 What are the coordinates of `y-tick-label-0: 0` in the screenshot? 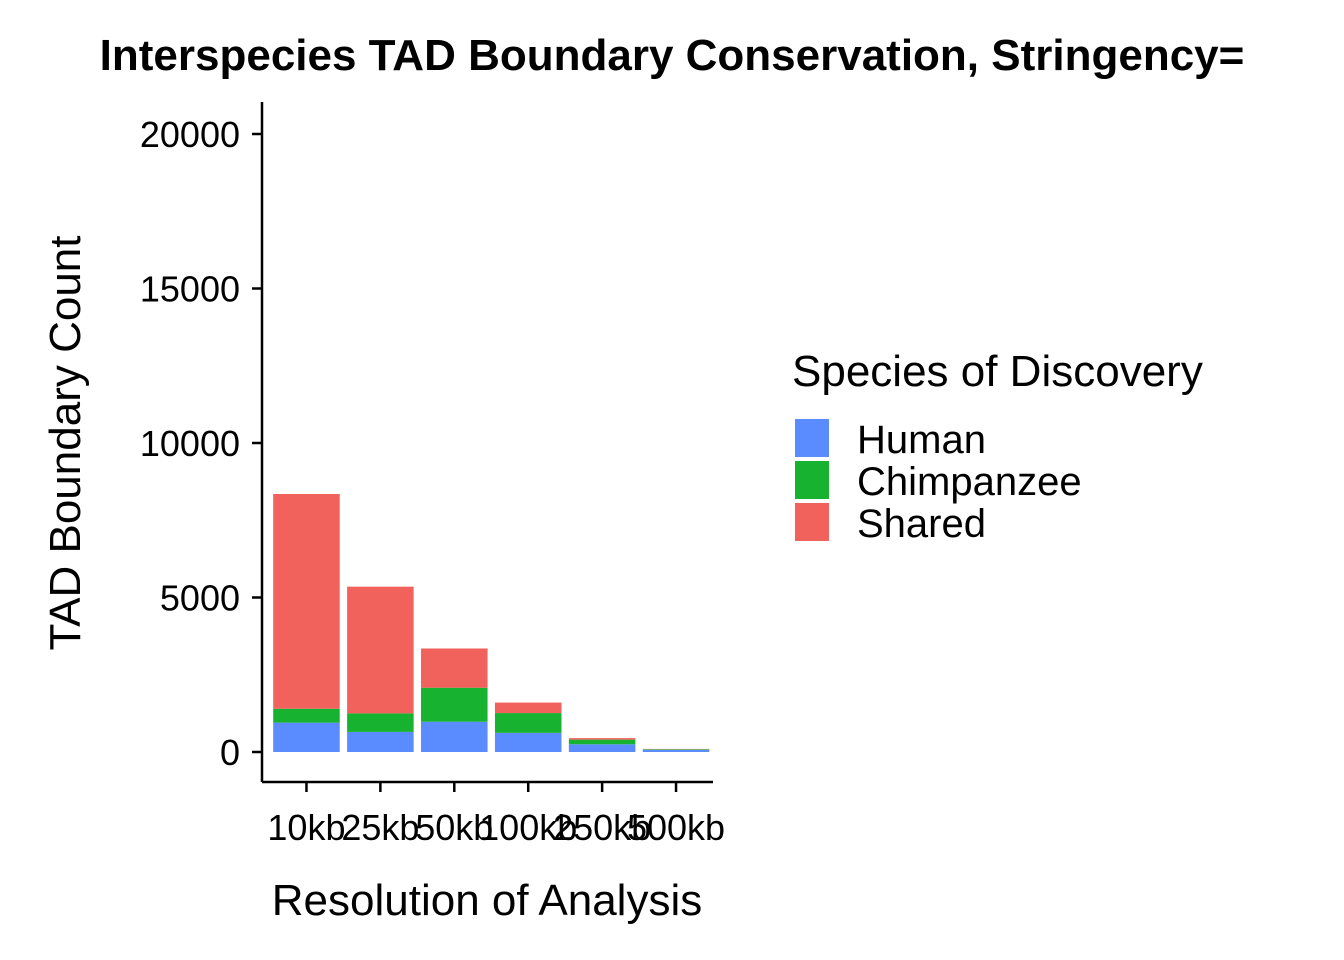 It's located at (230, 752).